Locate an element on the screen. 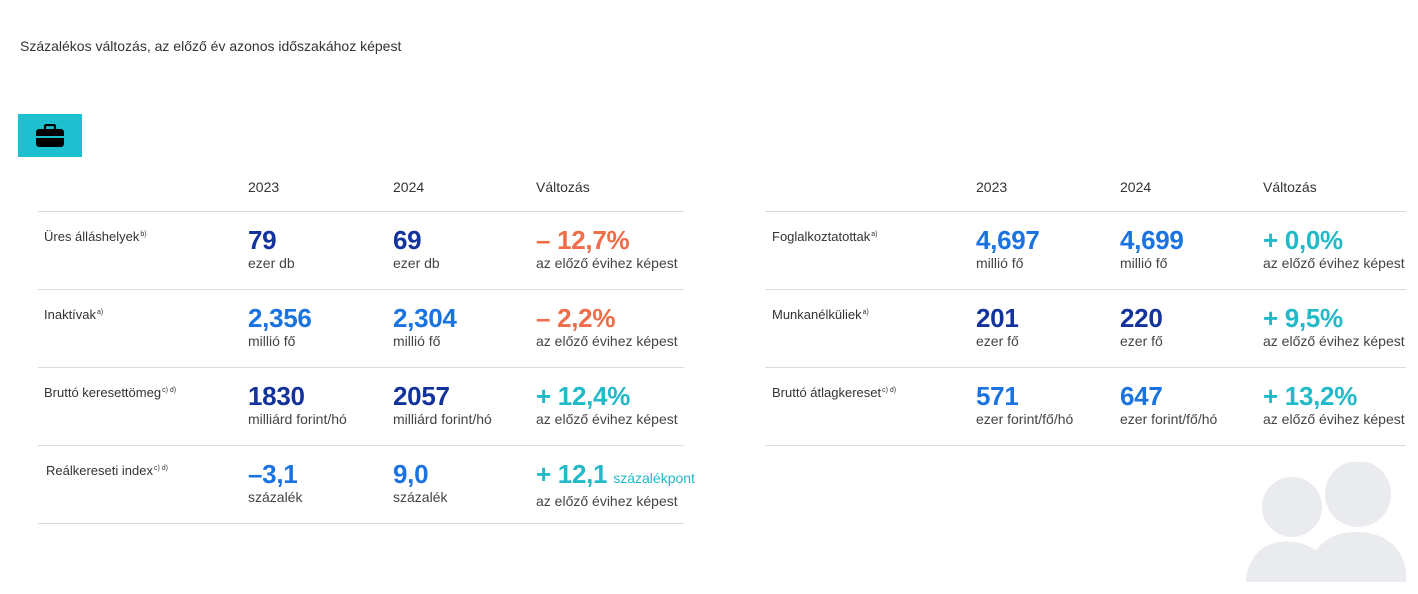 This screenshot has height=594, width=1418. row-label: Bruttó átlagkeresetc) d) is located at coordinates (834, 392).